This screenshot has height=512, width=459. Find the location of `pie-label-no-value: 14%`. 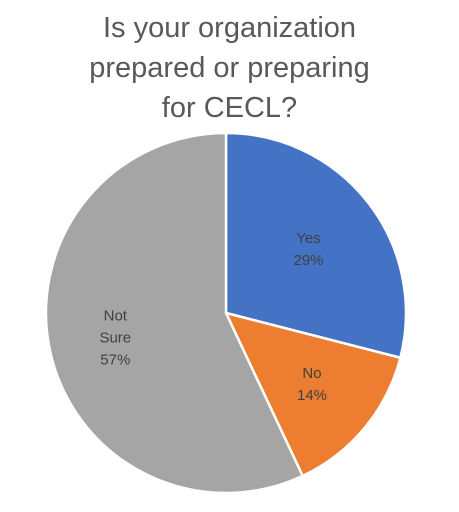

pie-label-no-value: 14% is located at coordinates (312, 395).